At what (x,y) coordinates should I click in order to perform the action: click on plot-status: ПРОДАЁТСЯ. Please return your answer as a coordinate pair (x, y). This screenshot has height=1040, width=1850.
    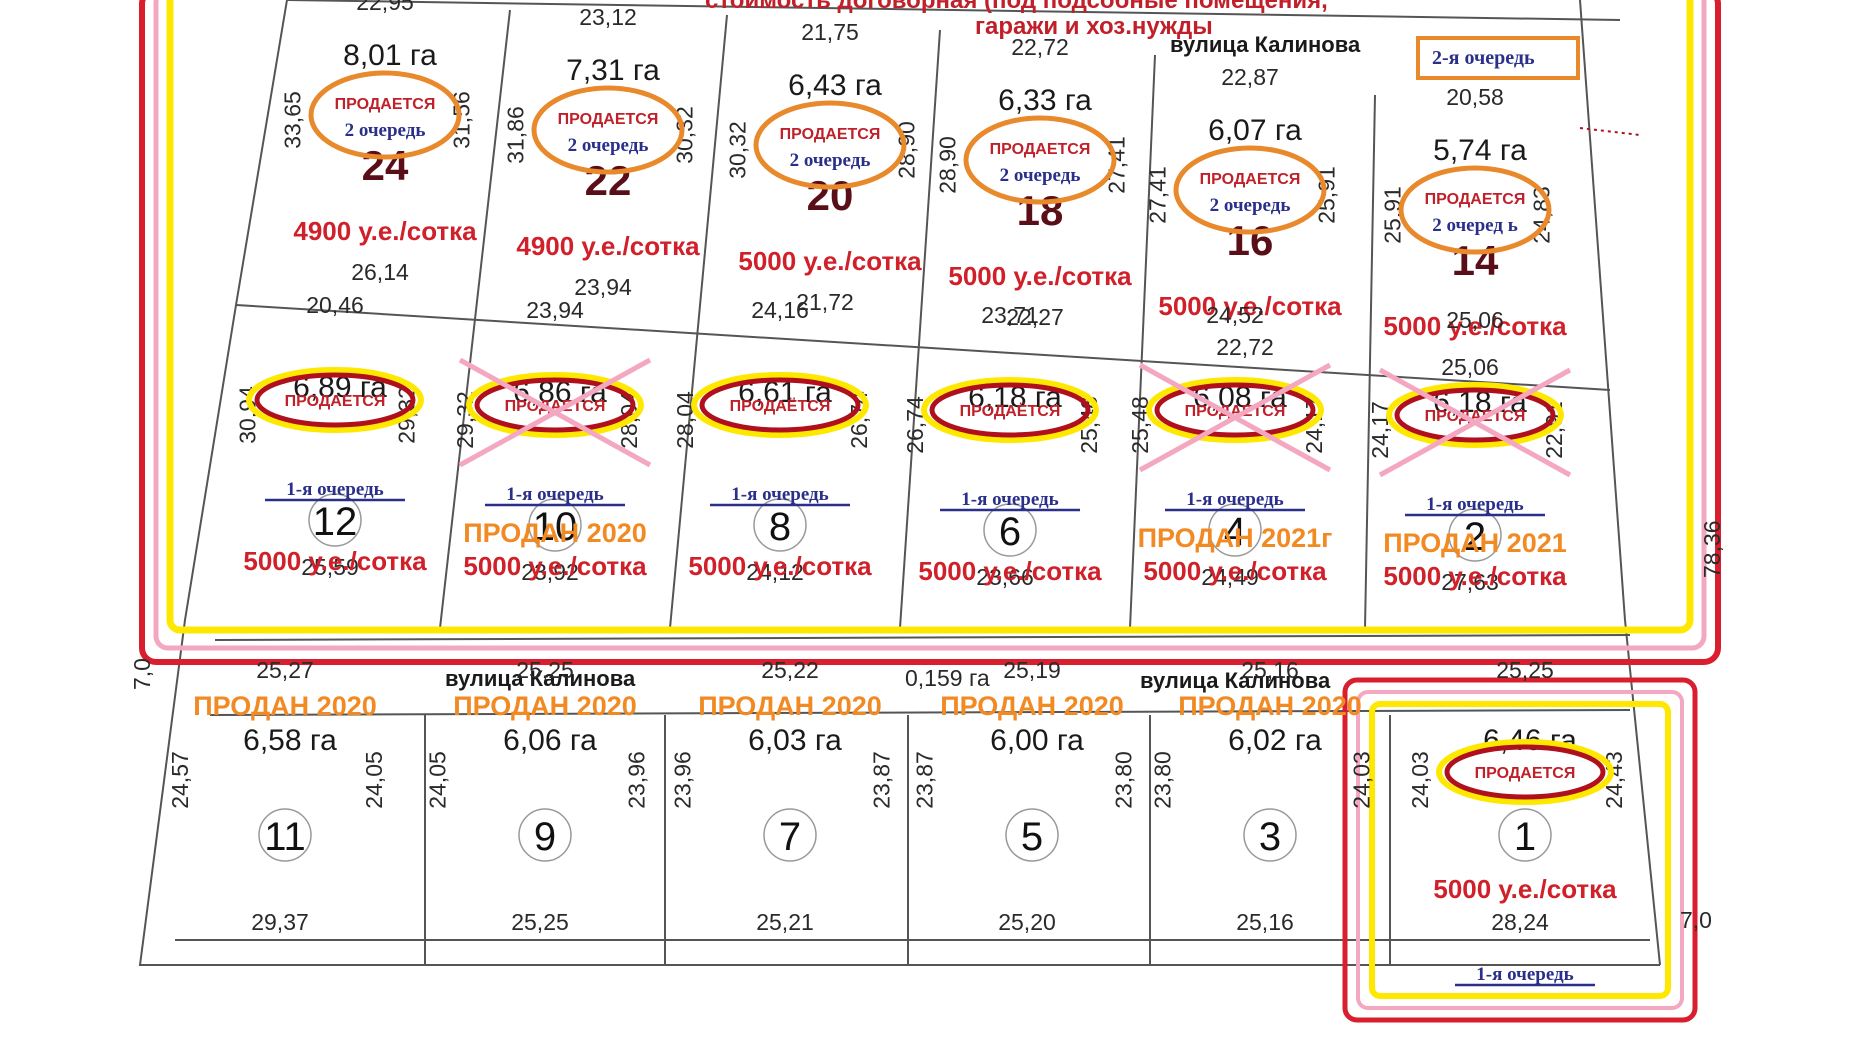
    Looking at the image, I should click on (1010, 411).